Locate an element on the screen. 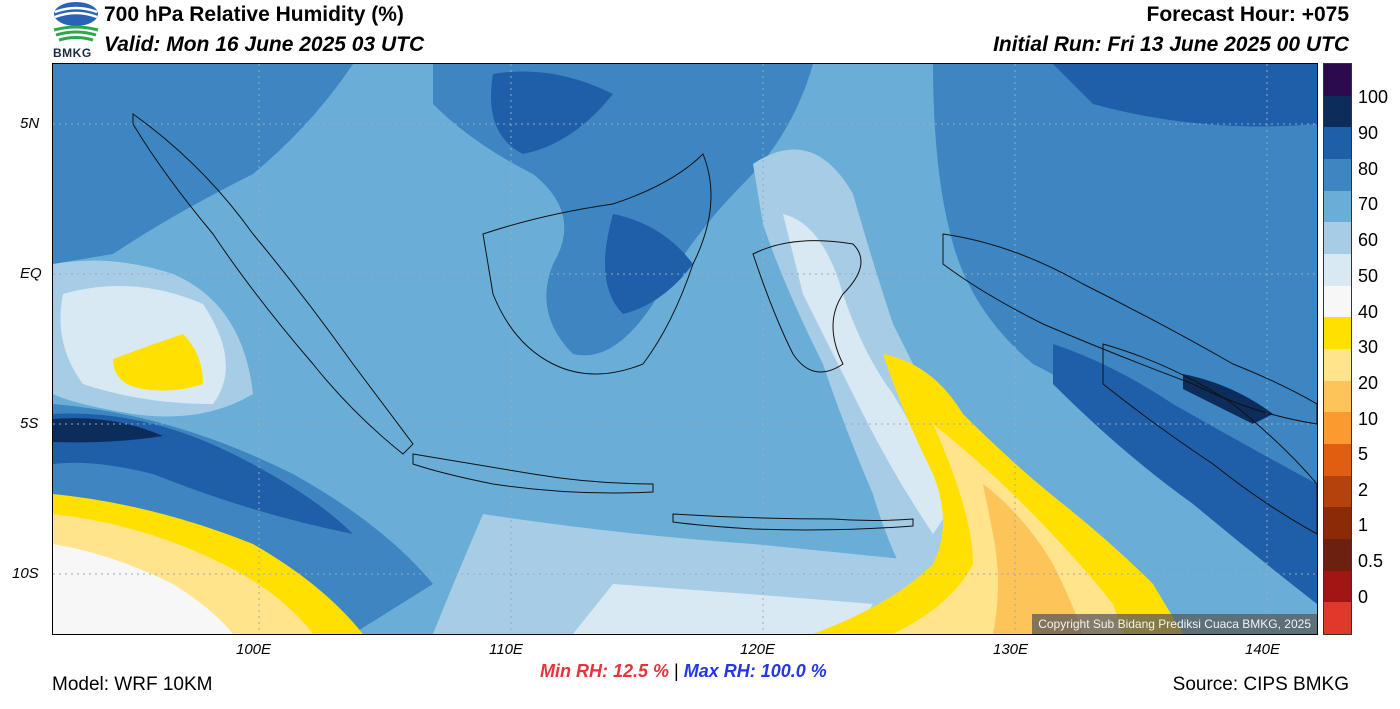  colorbar-label-0-5: 0.5 is located at coordinates (1371, 561).